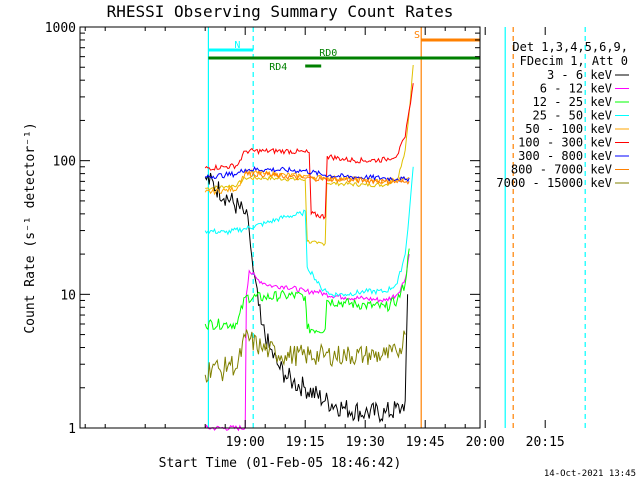 The image size is (640, 480). Describe the element at coordinates (280, 11) in the screenshot. I see `chart-title: RHESSI Observing Summary Count Rates` at that location.